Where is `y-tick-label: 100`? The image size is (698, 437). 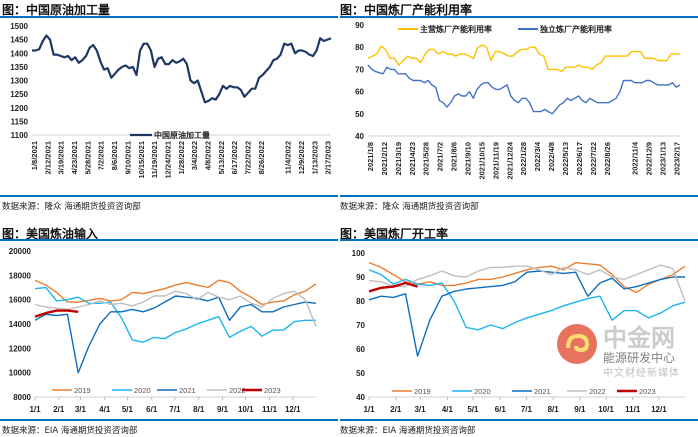 y-tick-label: 100 is located at coordinates (359, 253).